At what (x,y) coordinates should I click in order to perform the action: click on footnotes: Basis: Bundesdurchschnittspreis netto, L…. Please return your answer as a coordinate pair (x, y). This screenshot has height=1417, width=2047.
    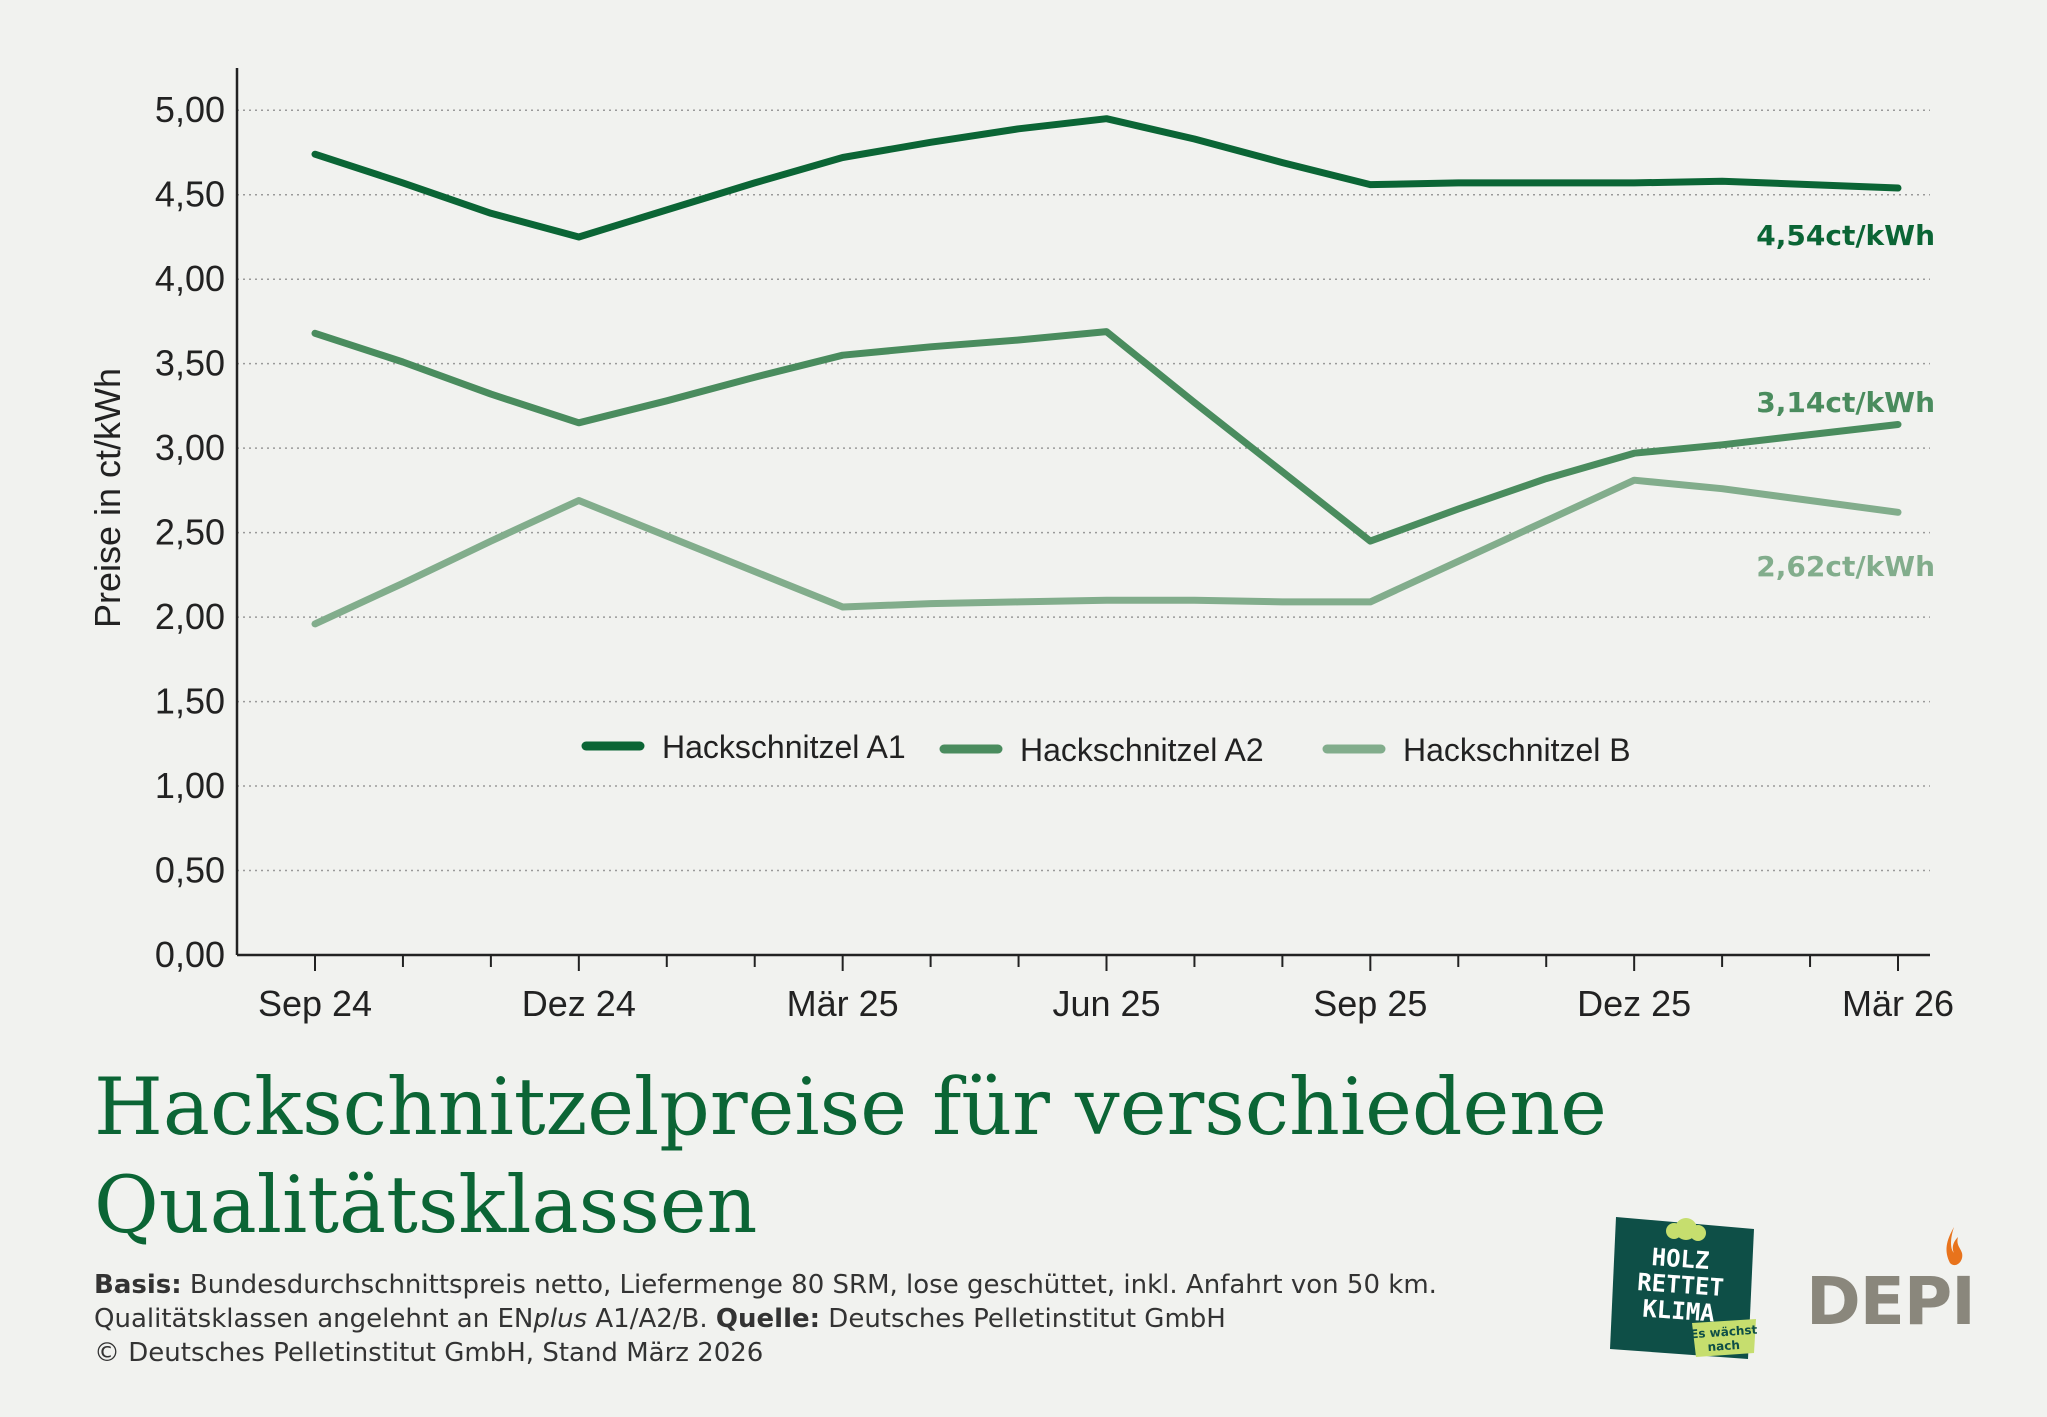
    Looking at the image, I should click on (794, 1319).